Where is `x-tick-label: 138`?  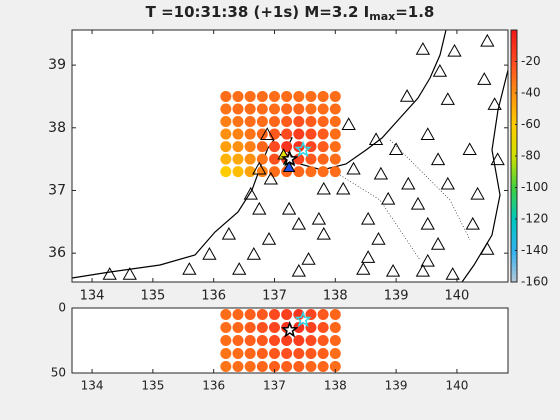 x-tick-label: 138 is located at coordinates (335, 296).